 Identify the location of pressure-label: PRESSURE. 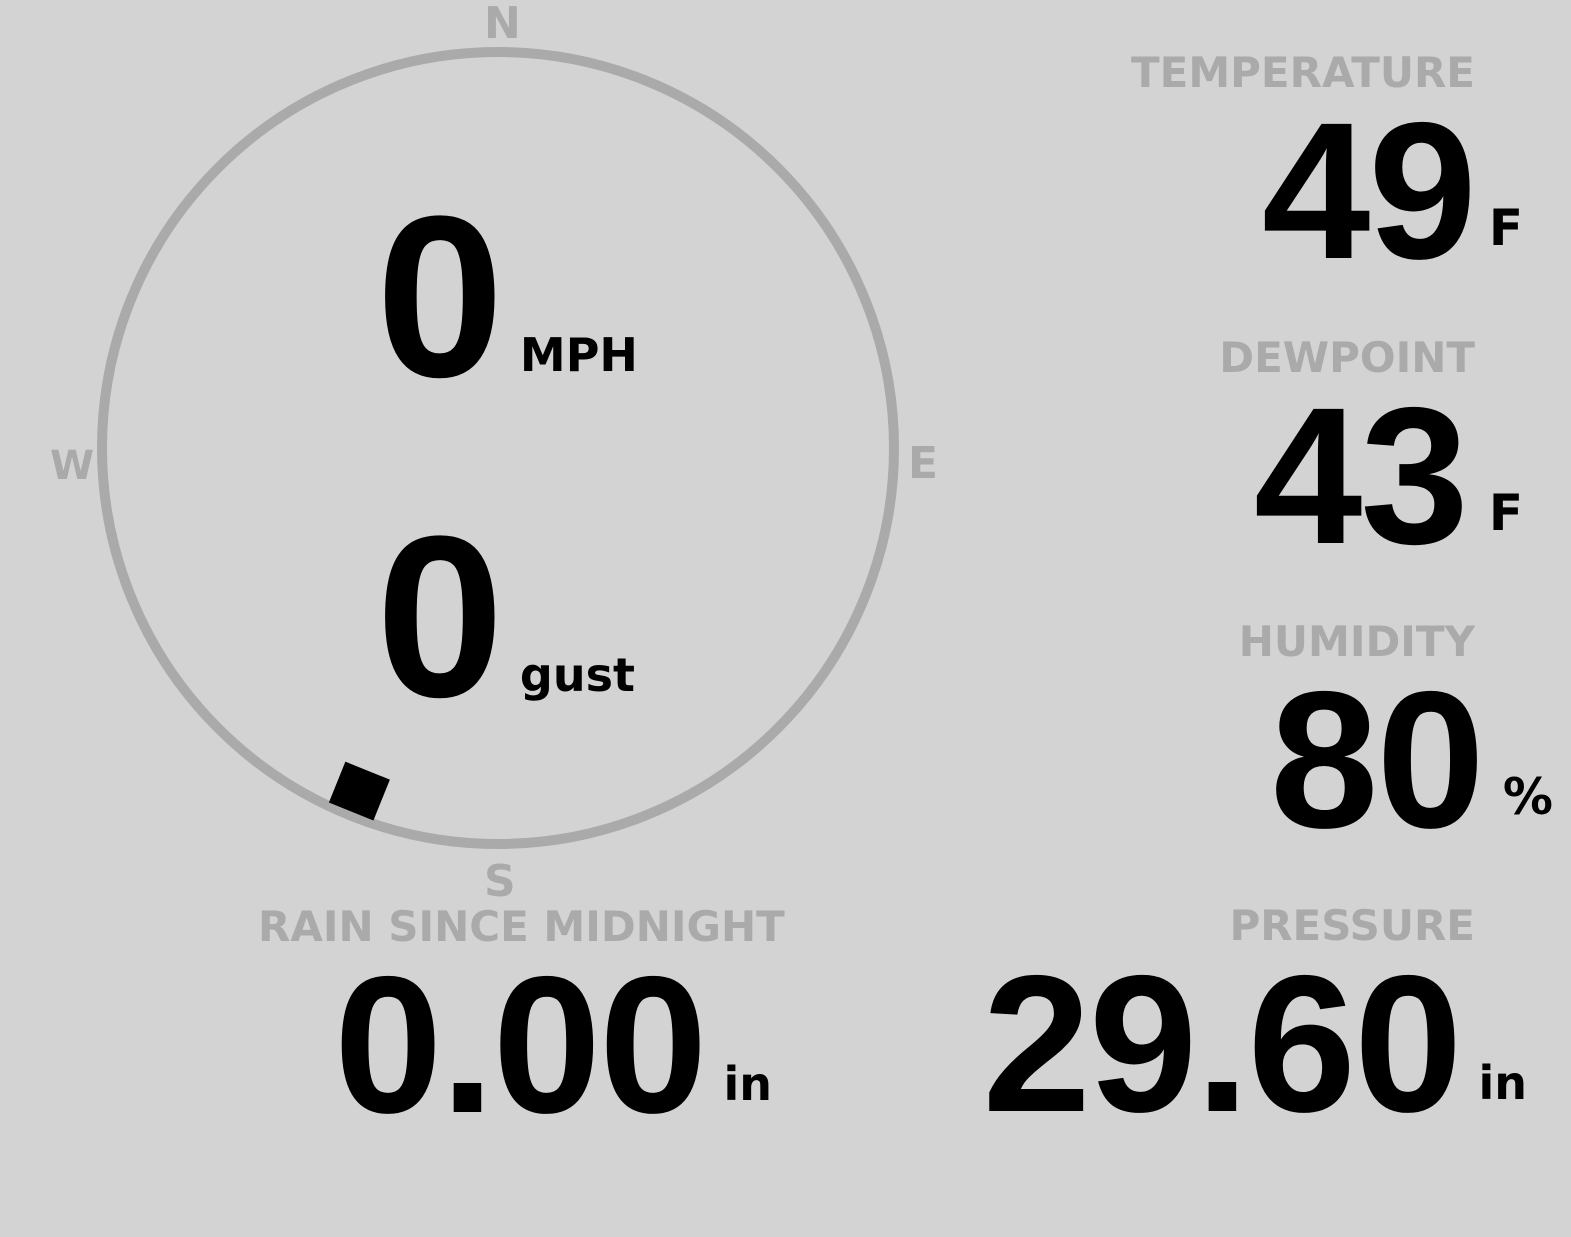
(1352, 925).